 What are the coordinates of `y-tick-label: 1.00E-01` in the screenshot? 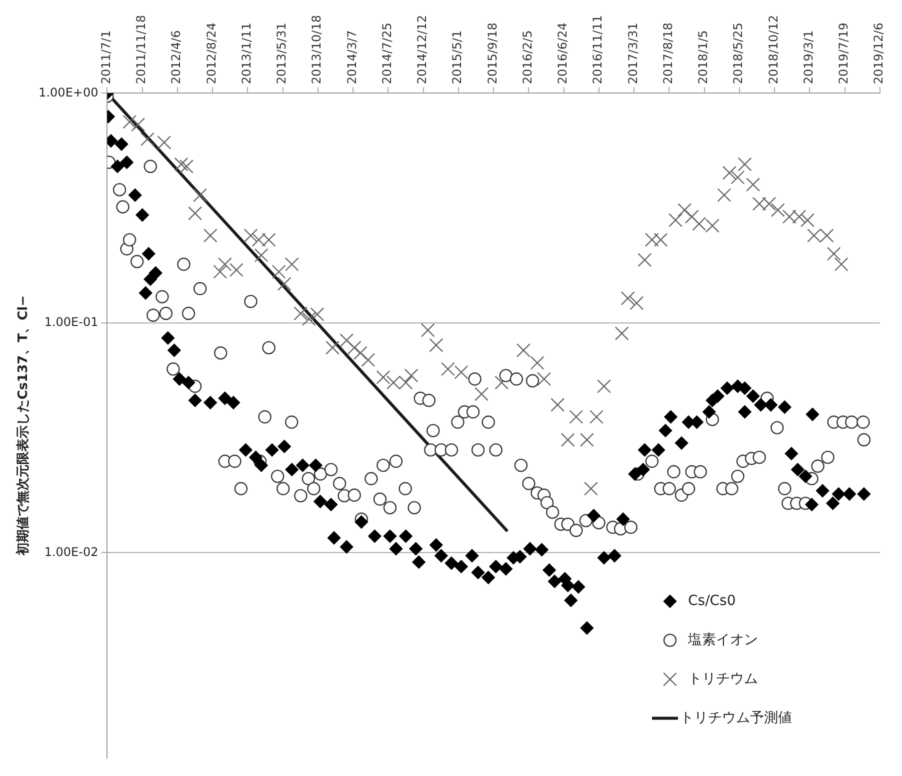 It's located at (71, 322).